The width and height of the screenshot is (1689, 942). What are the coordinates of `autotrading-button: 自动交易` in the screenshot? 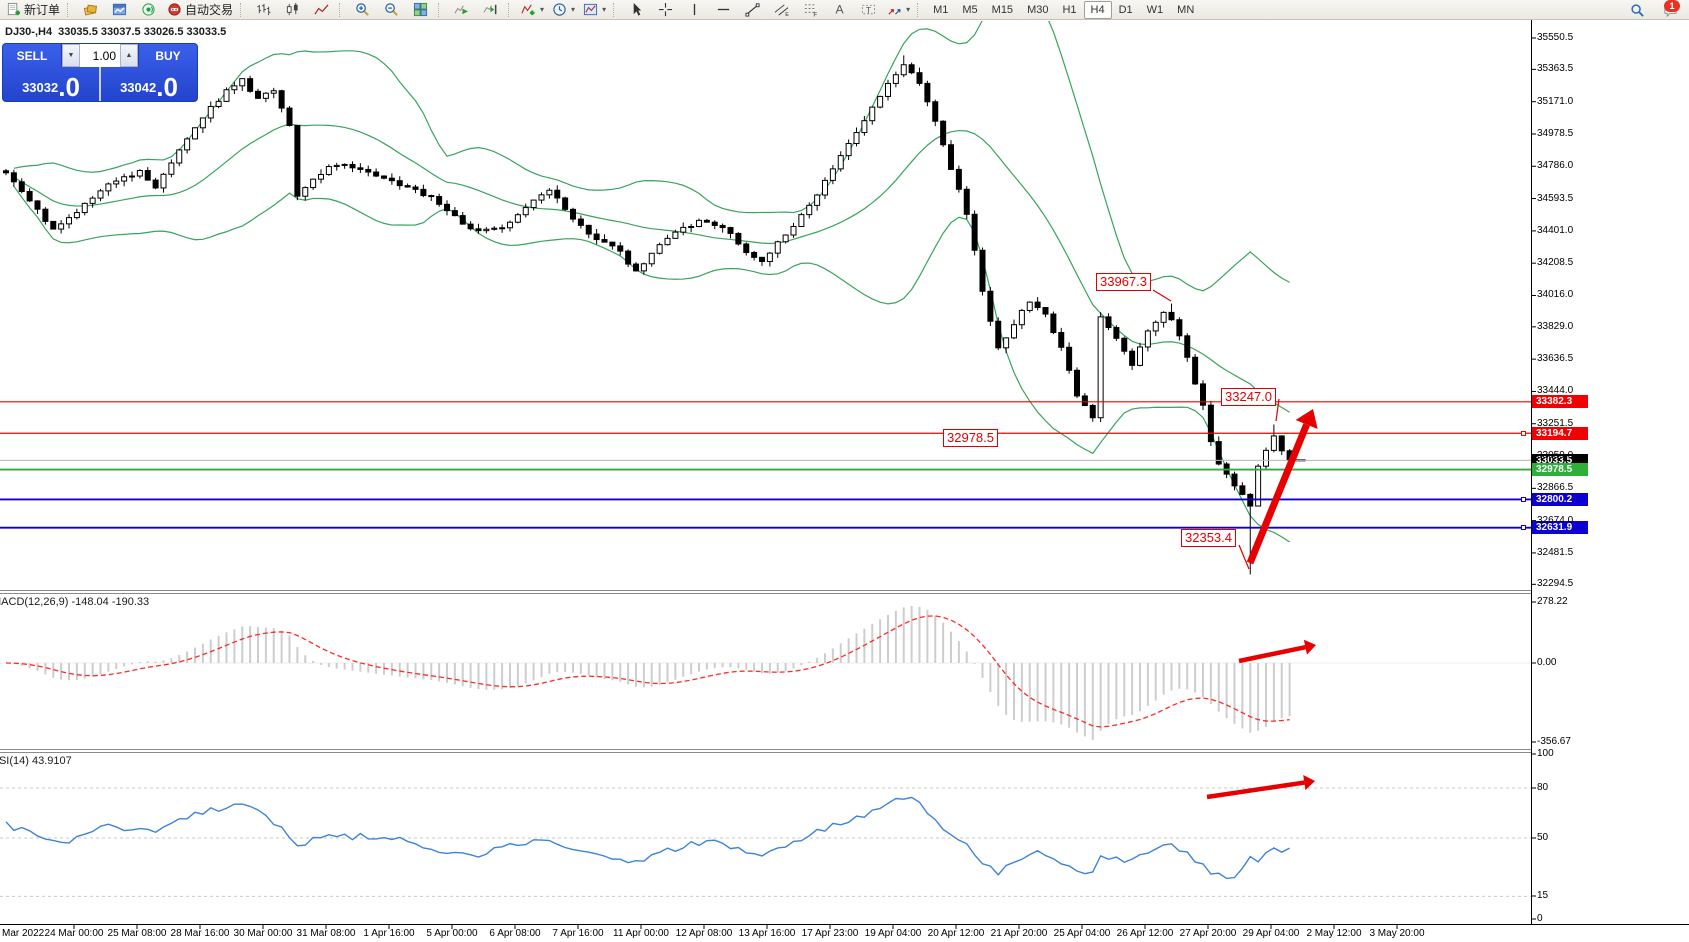 It's located at (200, 10).